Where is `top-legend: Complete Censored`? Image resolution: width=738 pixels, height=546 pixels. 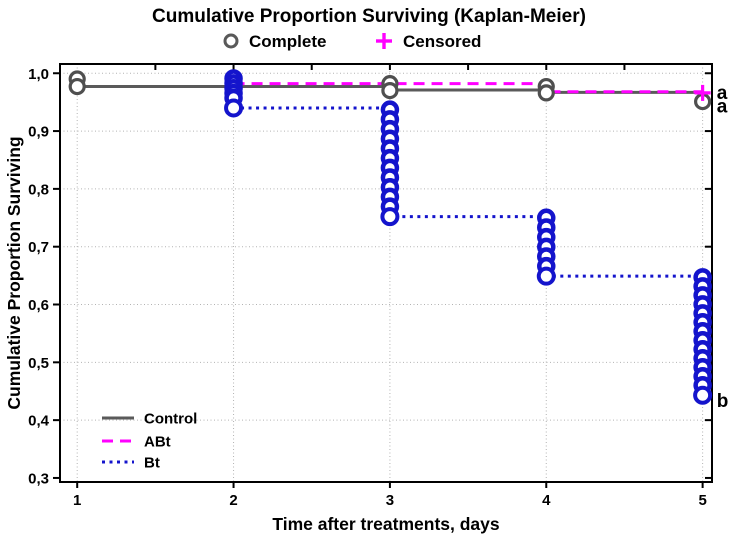 top-legend: Complete Censored is located at coordinates (352, 41).